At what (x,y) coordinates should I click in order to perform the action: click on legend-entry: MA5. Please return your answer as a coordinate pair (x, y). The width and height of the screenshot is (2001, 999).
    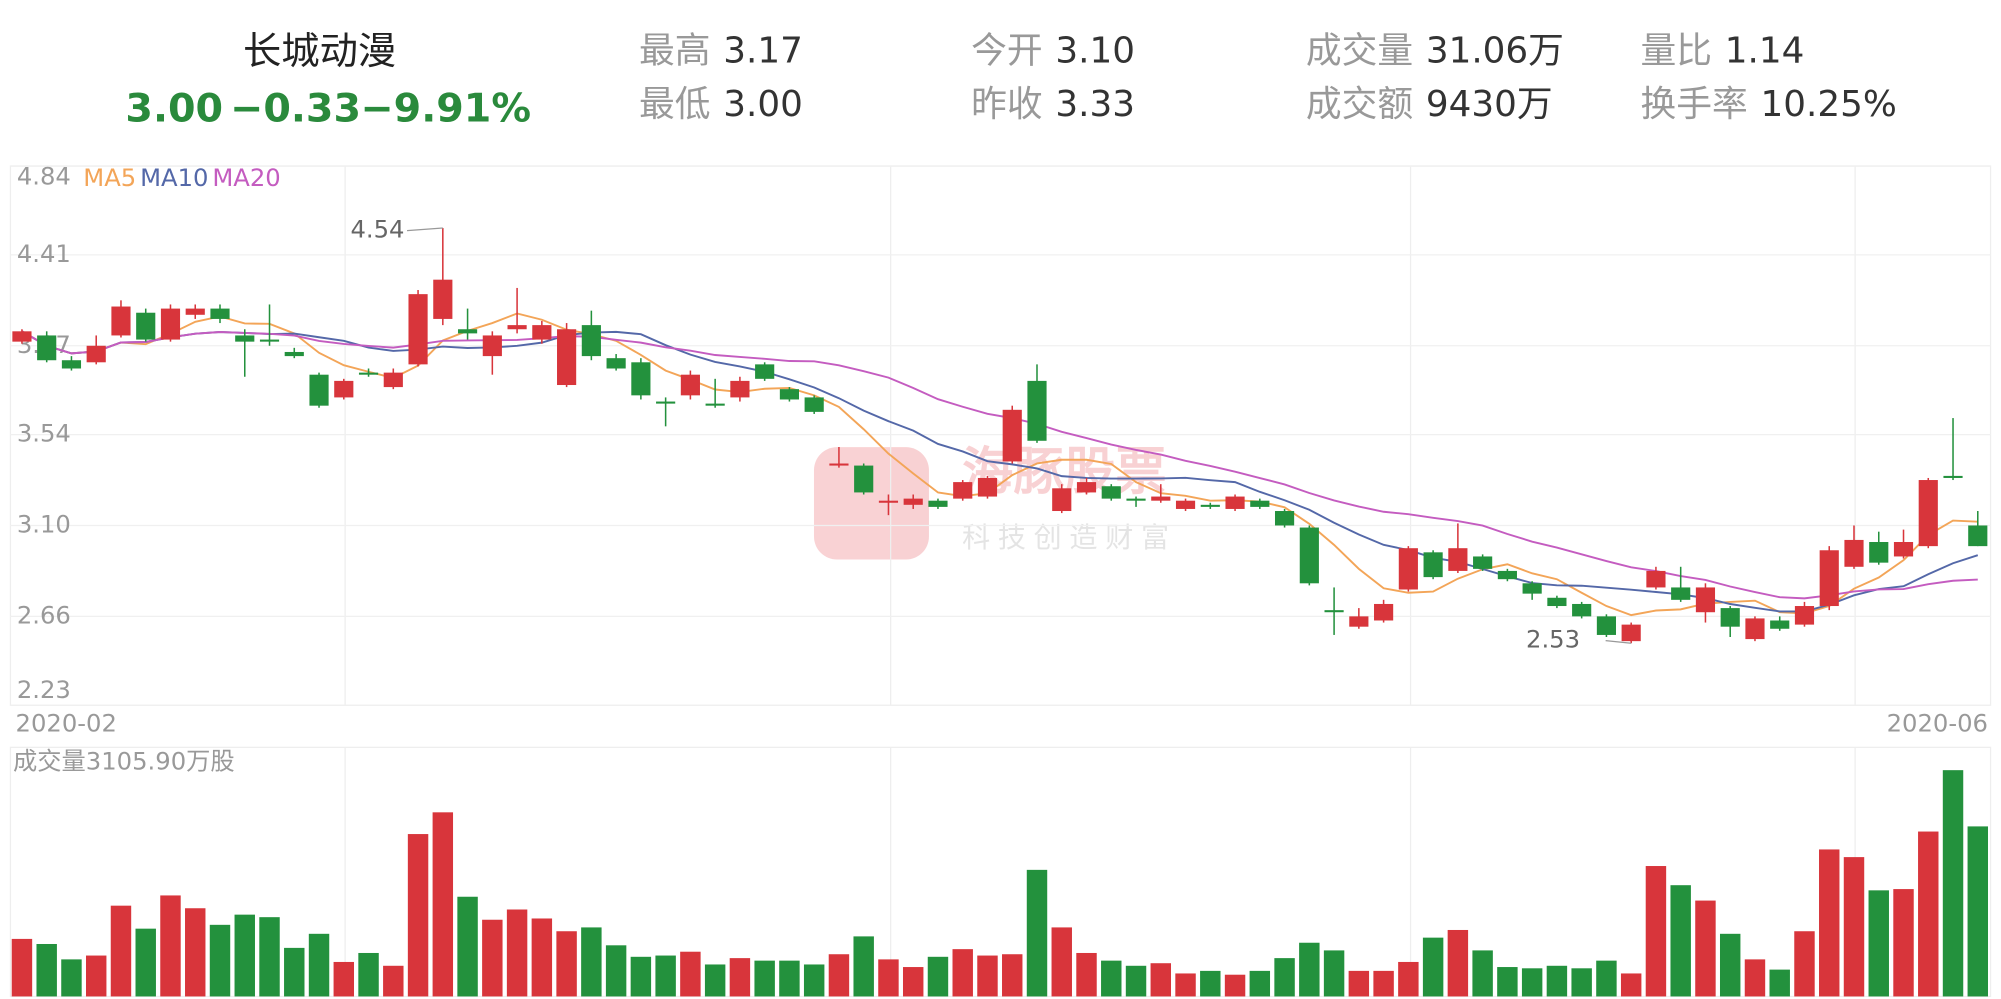
    Looking at the image, I should click on (109, 177).